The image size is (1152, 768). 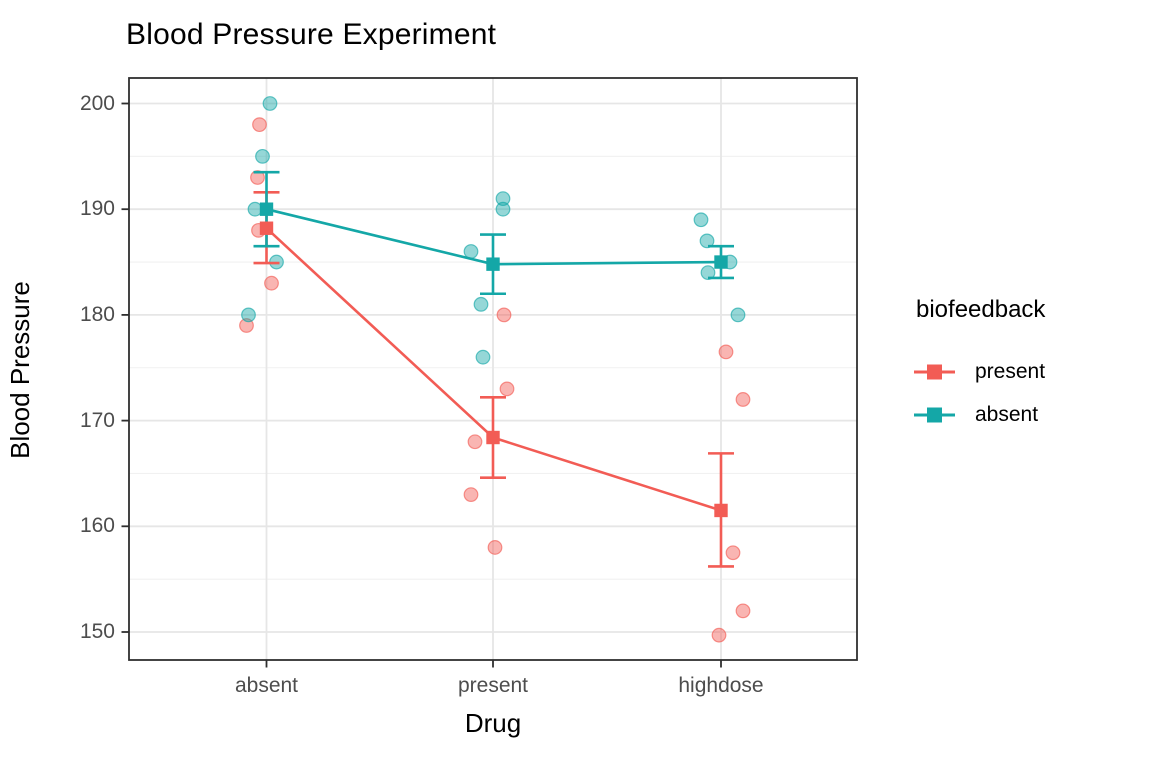 I want to click on legend-entry-present: present, so click(x=979, y=372).